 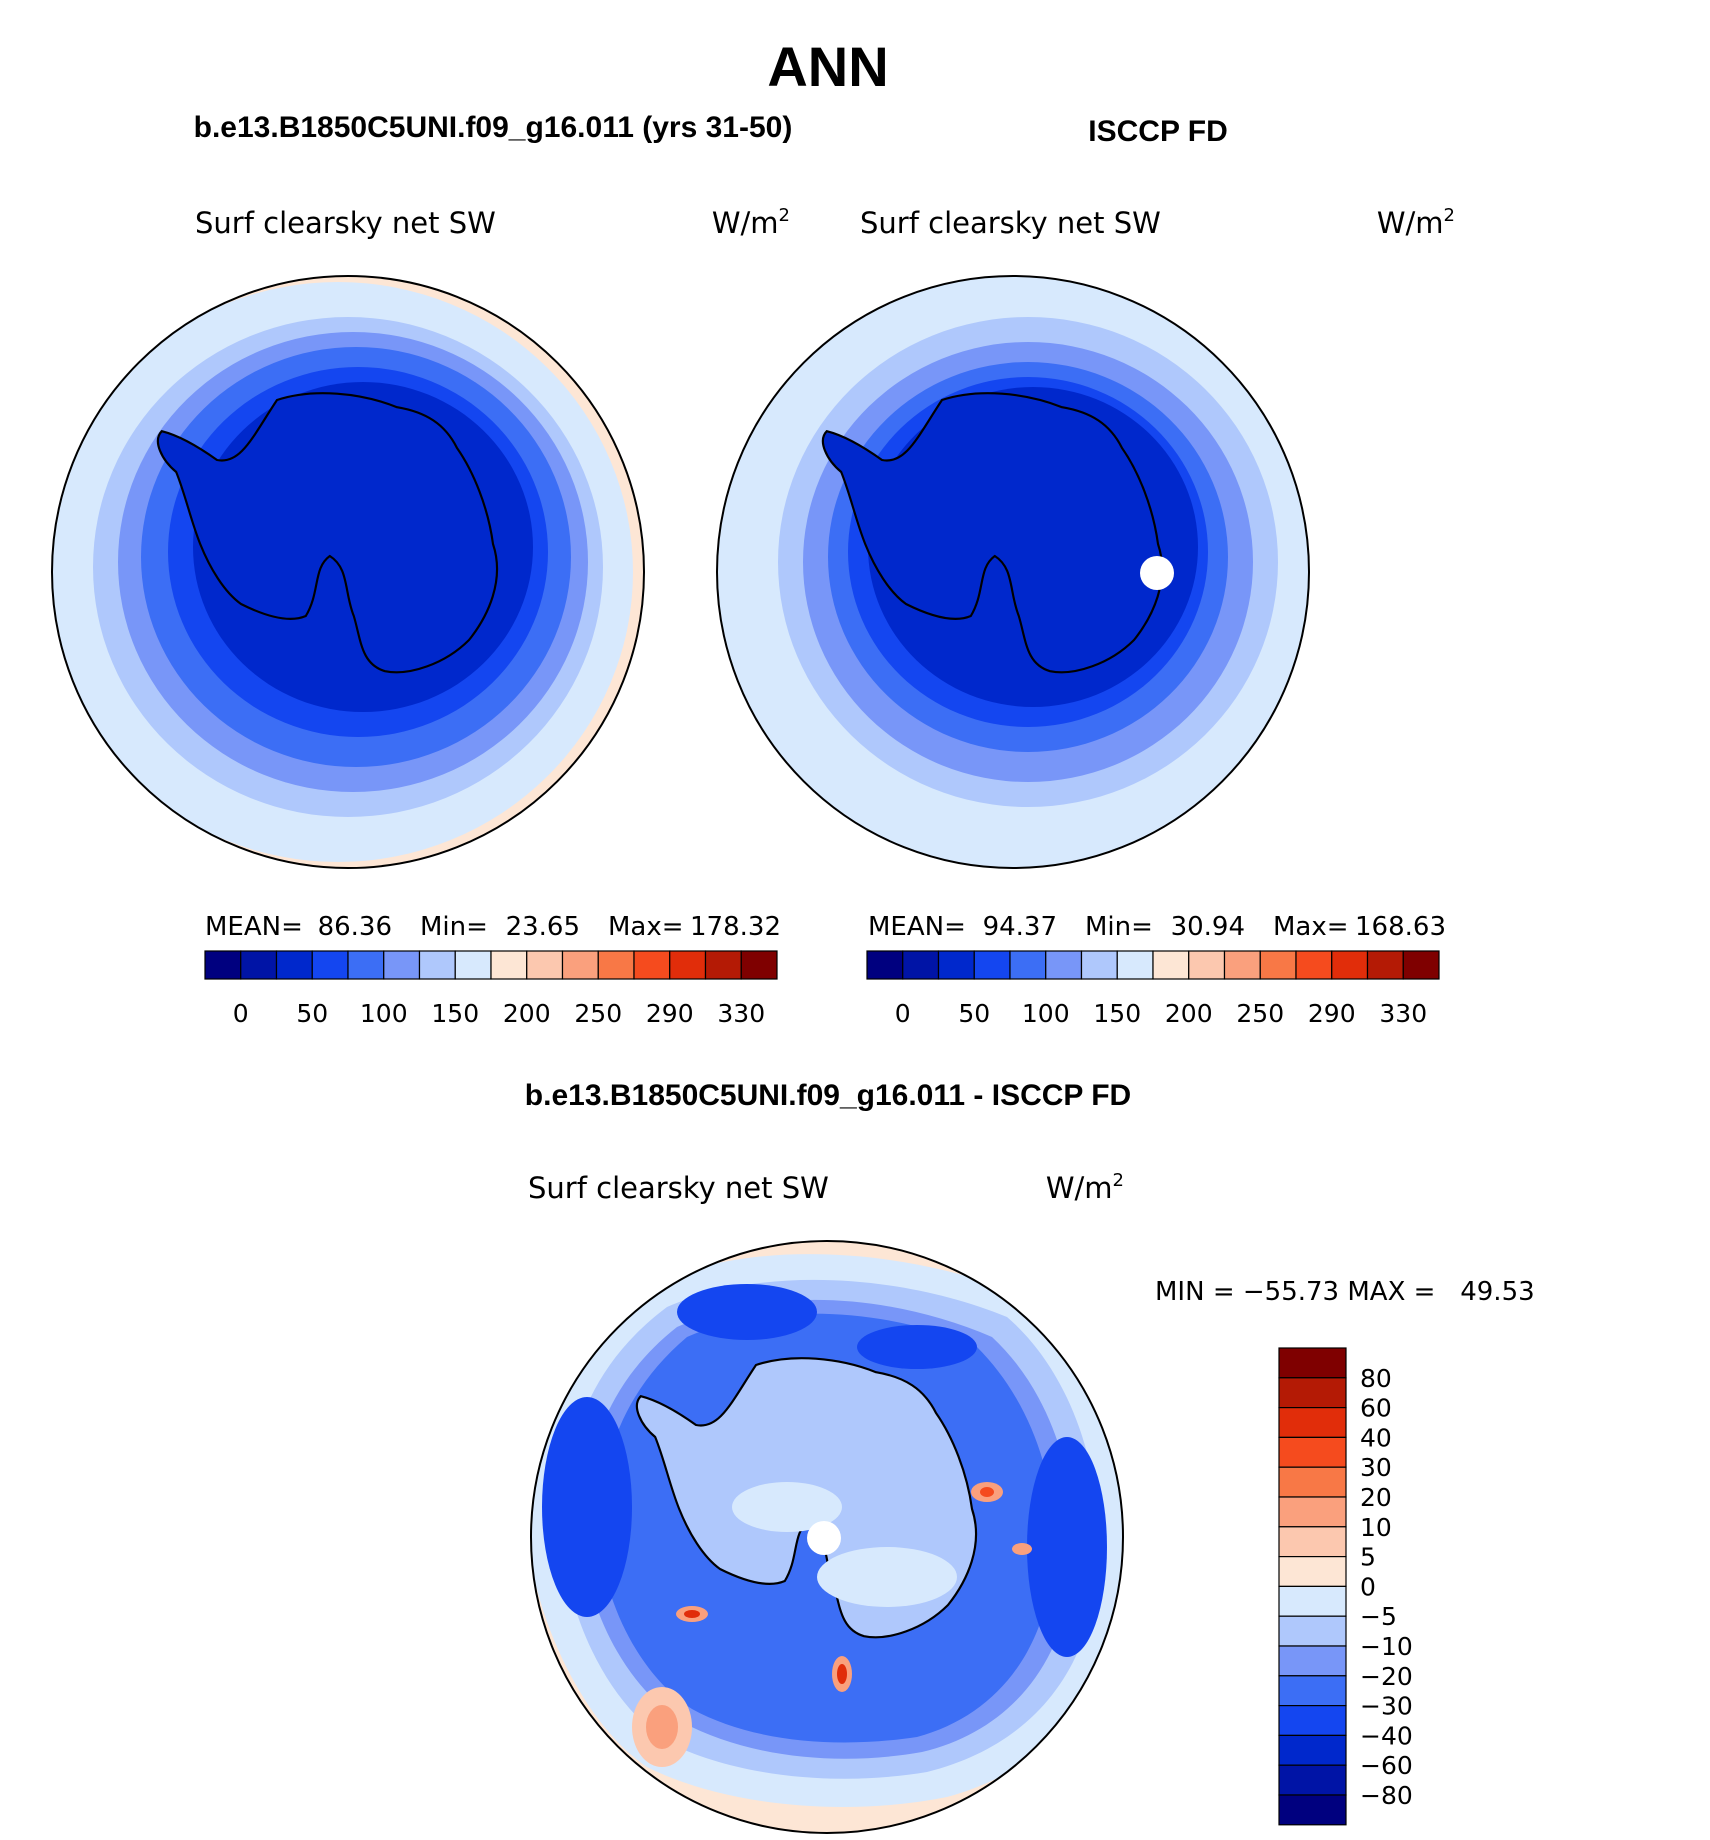 What do you see at coordinates (1117, 1013) in the screenshot?
I see `panel-obs-colorbar-label: 150` at bounding box center [1117, 1013].